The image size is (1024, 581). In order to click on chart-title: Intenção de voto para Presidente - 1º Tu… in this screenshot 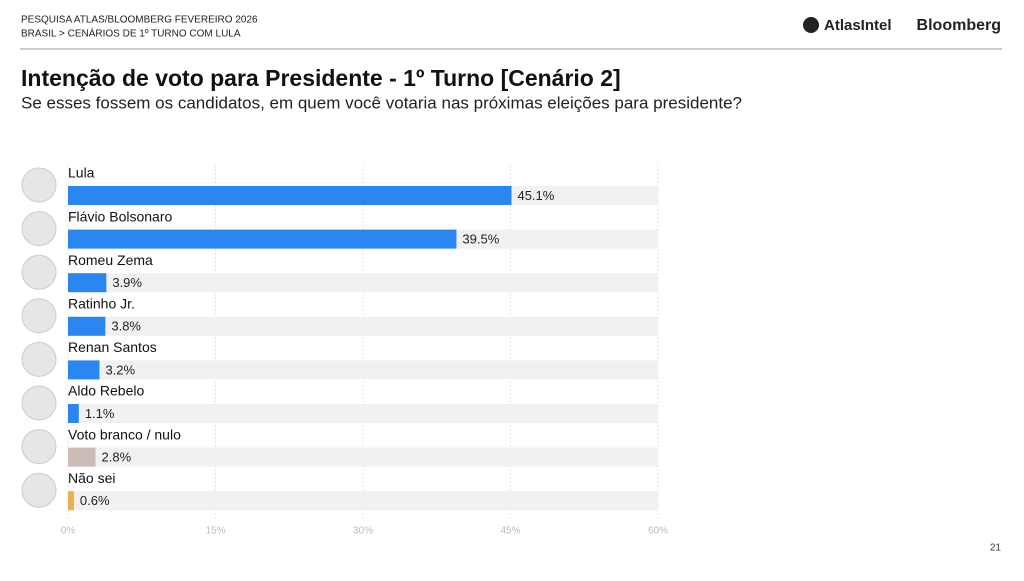, I will do `click(321, 78)`.